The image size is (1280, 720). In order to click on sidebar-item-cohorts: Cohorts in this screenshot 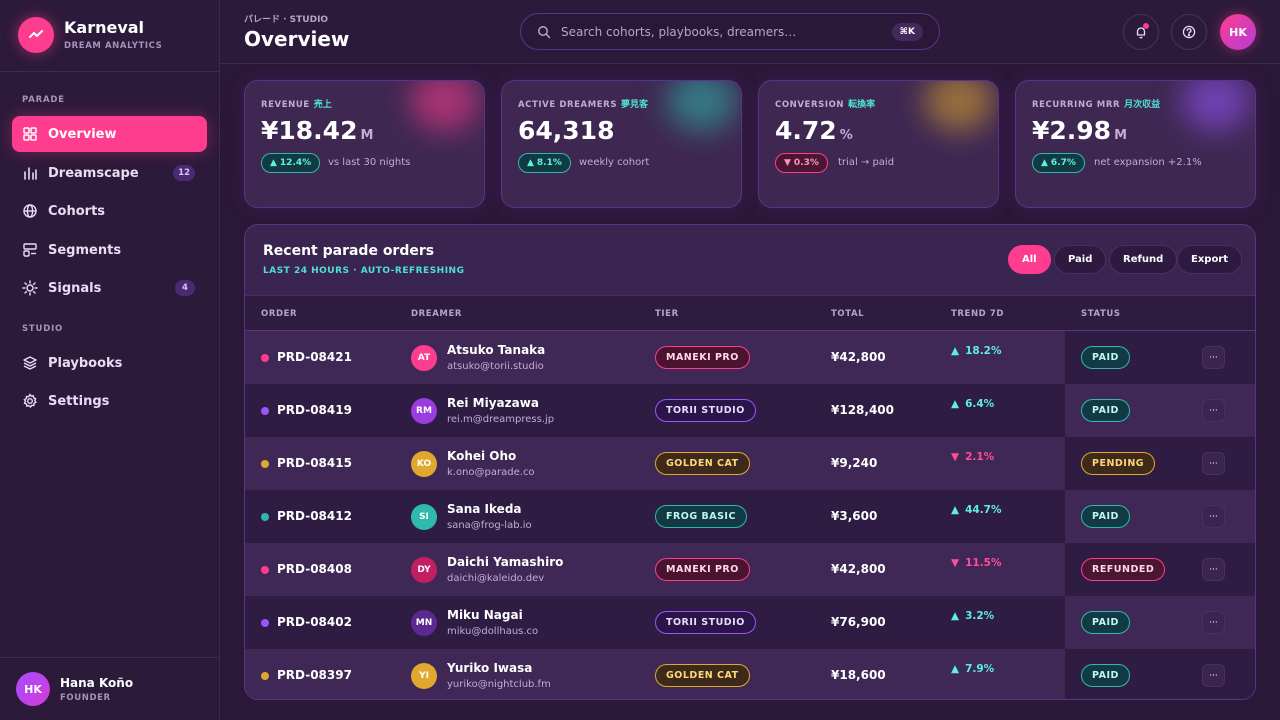, I will do `click(109, 211)`.